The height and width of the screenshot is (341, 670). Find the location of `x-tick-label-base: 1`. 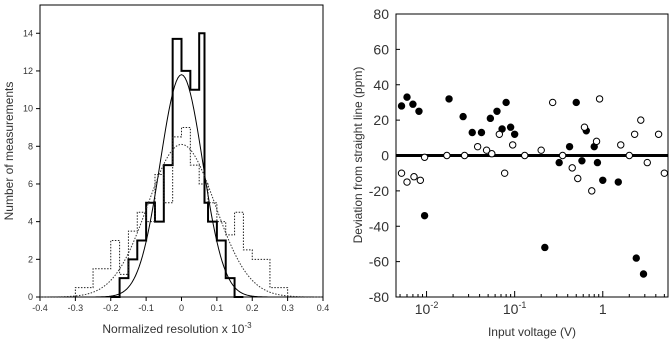

x-tick-label-base: 1 is located at coordinates (603, 309).